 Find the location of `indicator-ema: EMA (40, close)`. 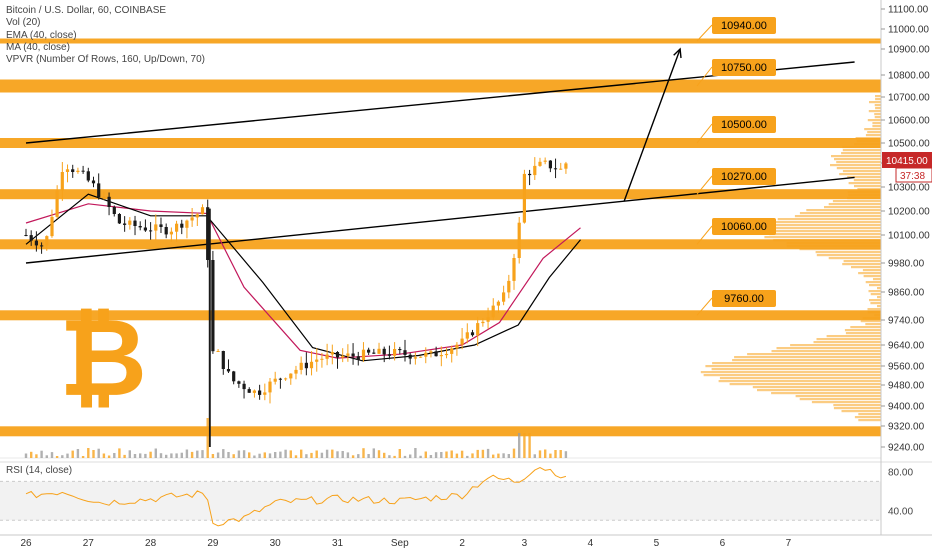

indicator-ema: EMA (40, close) is located at coordinates (41, 35).